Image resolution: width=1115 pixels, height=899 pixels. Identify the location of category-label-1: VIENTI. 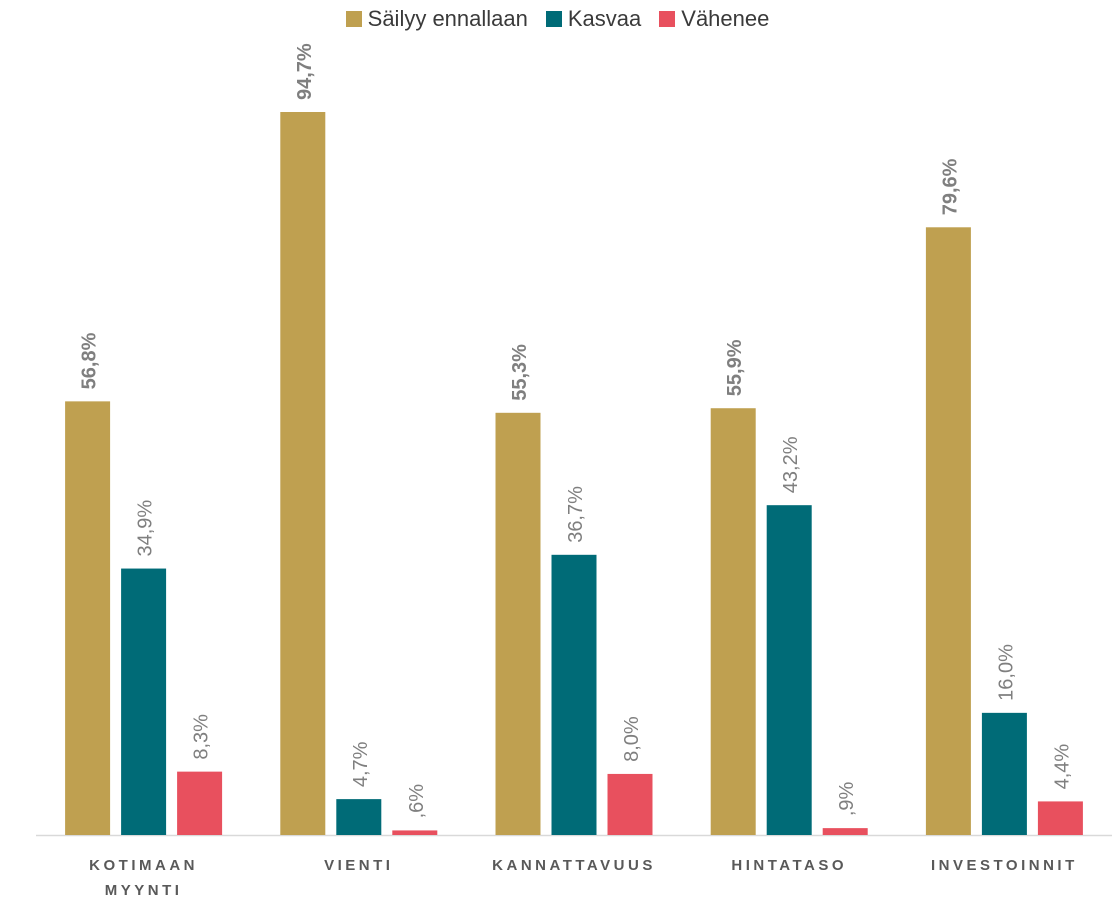
(358, 865).